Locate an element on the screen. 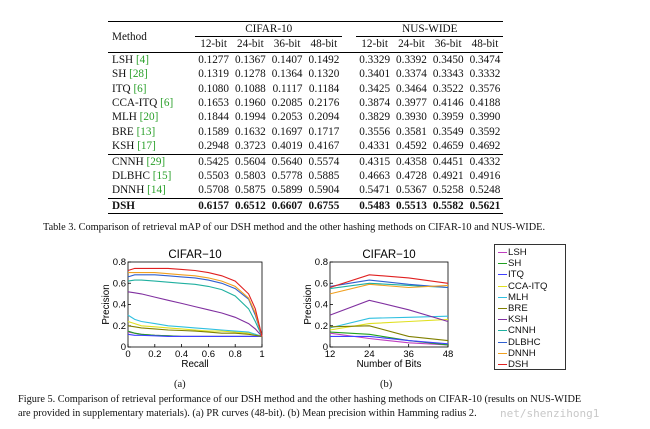  nus-map-cell: 0.3990 is located at coordinates (485, 117).